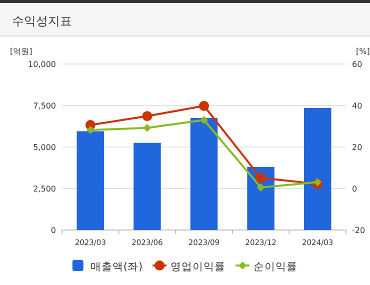 This screenshot has width=370, height=285. I want to click on y-tick-label: 10,000, so click(42, 64).